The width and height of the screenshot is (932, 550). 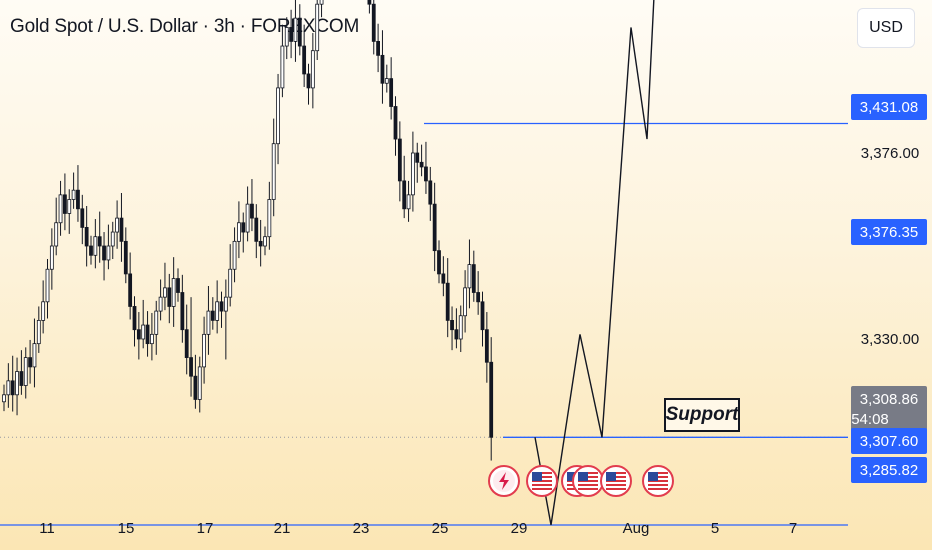 I want to click on price-tag: 3,307.60, so click(x=889, y=441).